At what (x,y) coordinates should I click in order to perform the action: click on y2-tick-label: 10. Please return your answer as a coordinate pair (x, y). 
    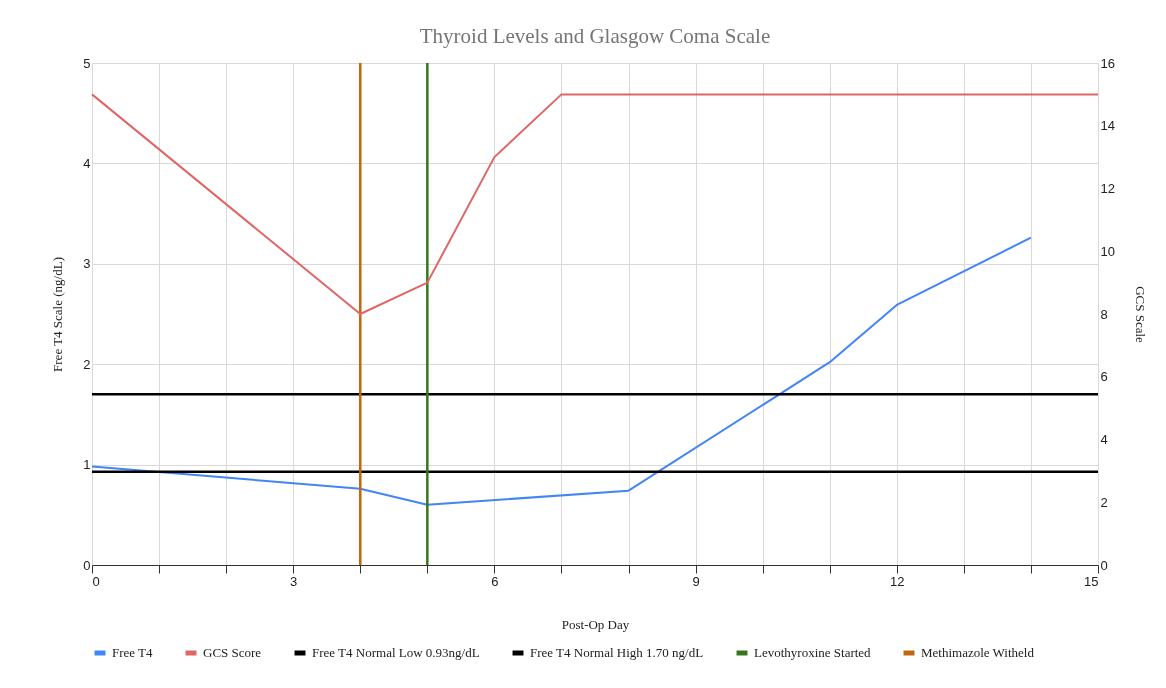
    Looking at the image, I should click on (1107, 251).